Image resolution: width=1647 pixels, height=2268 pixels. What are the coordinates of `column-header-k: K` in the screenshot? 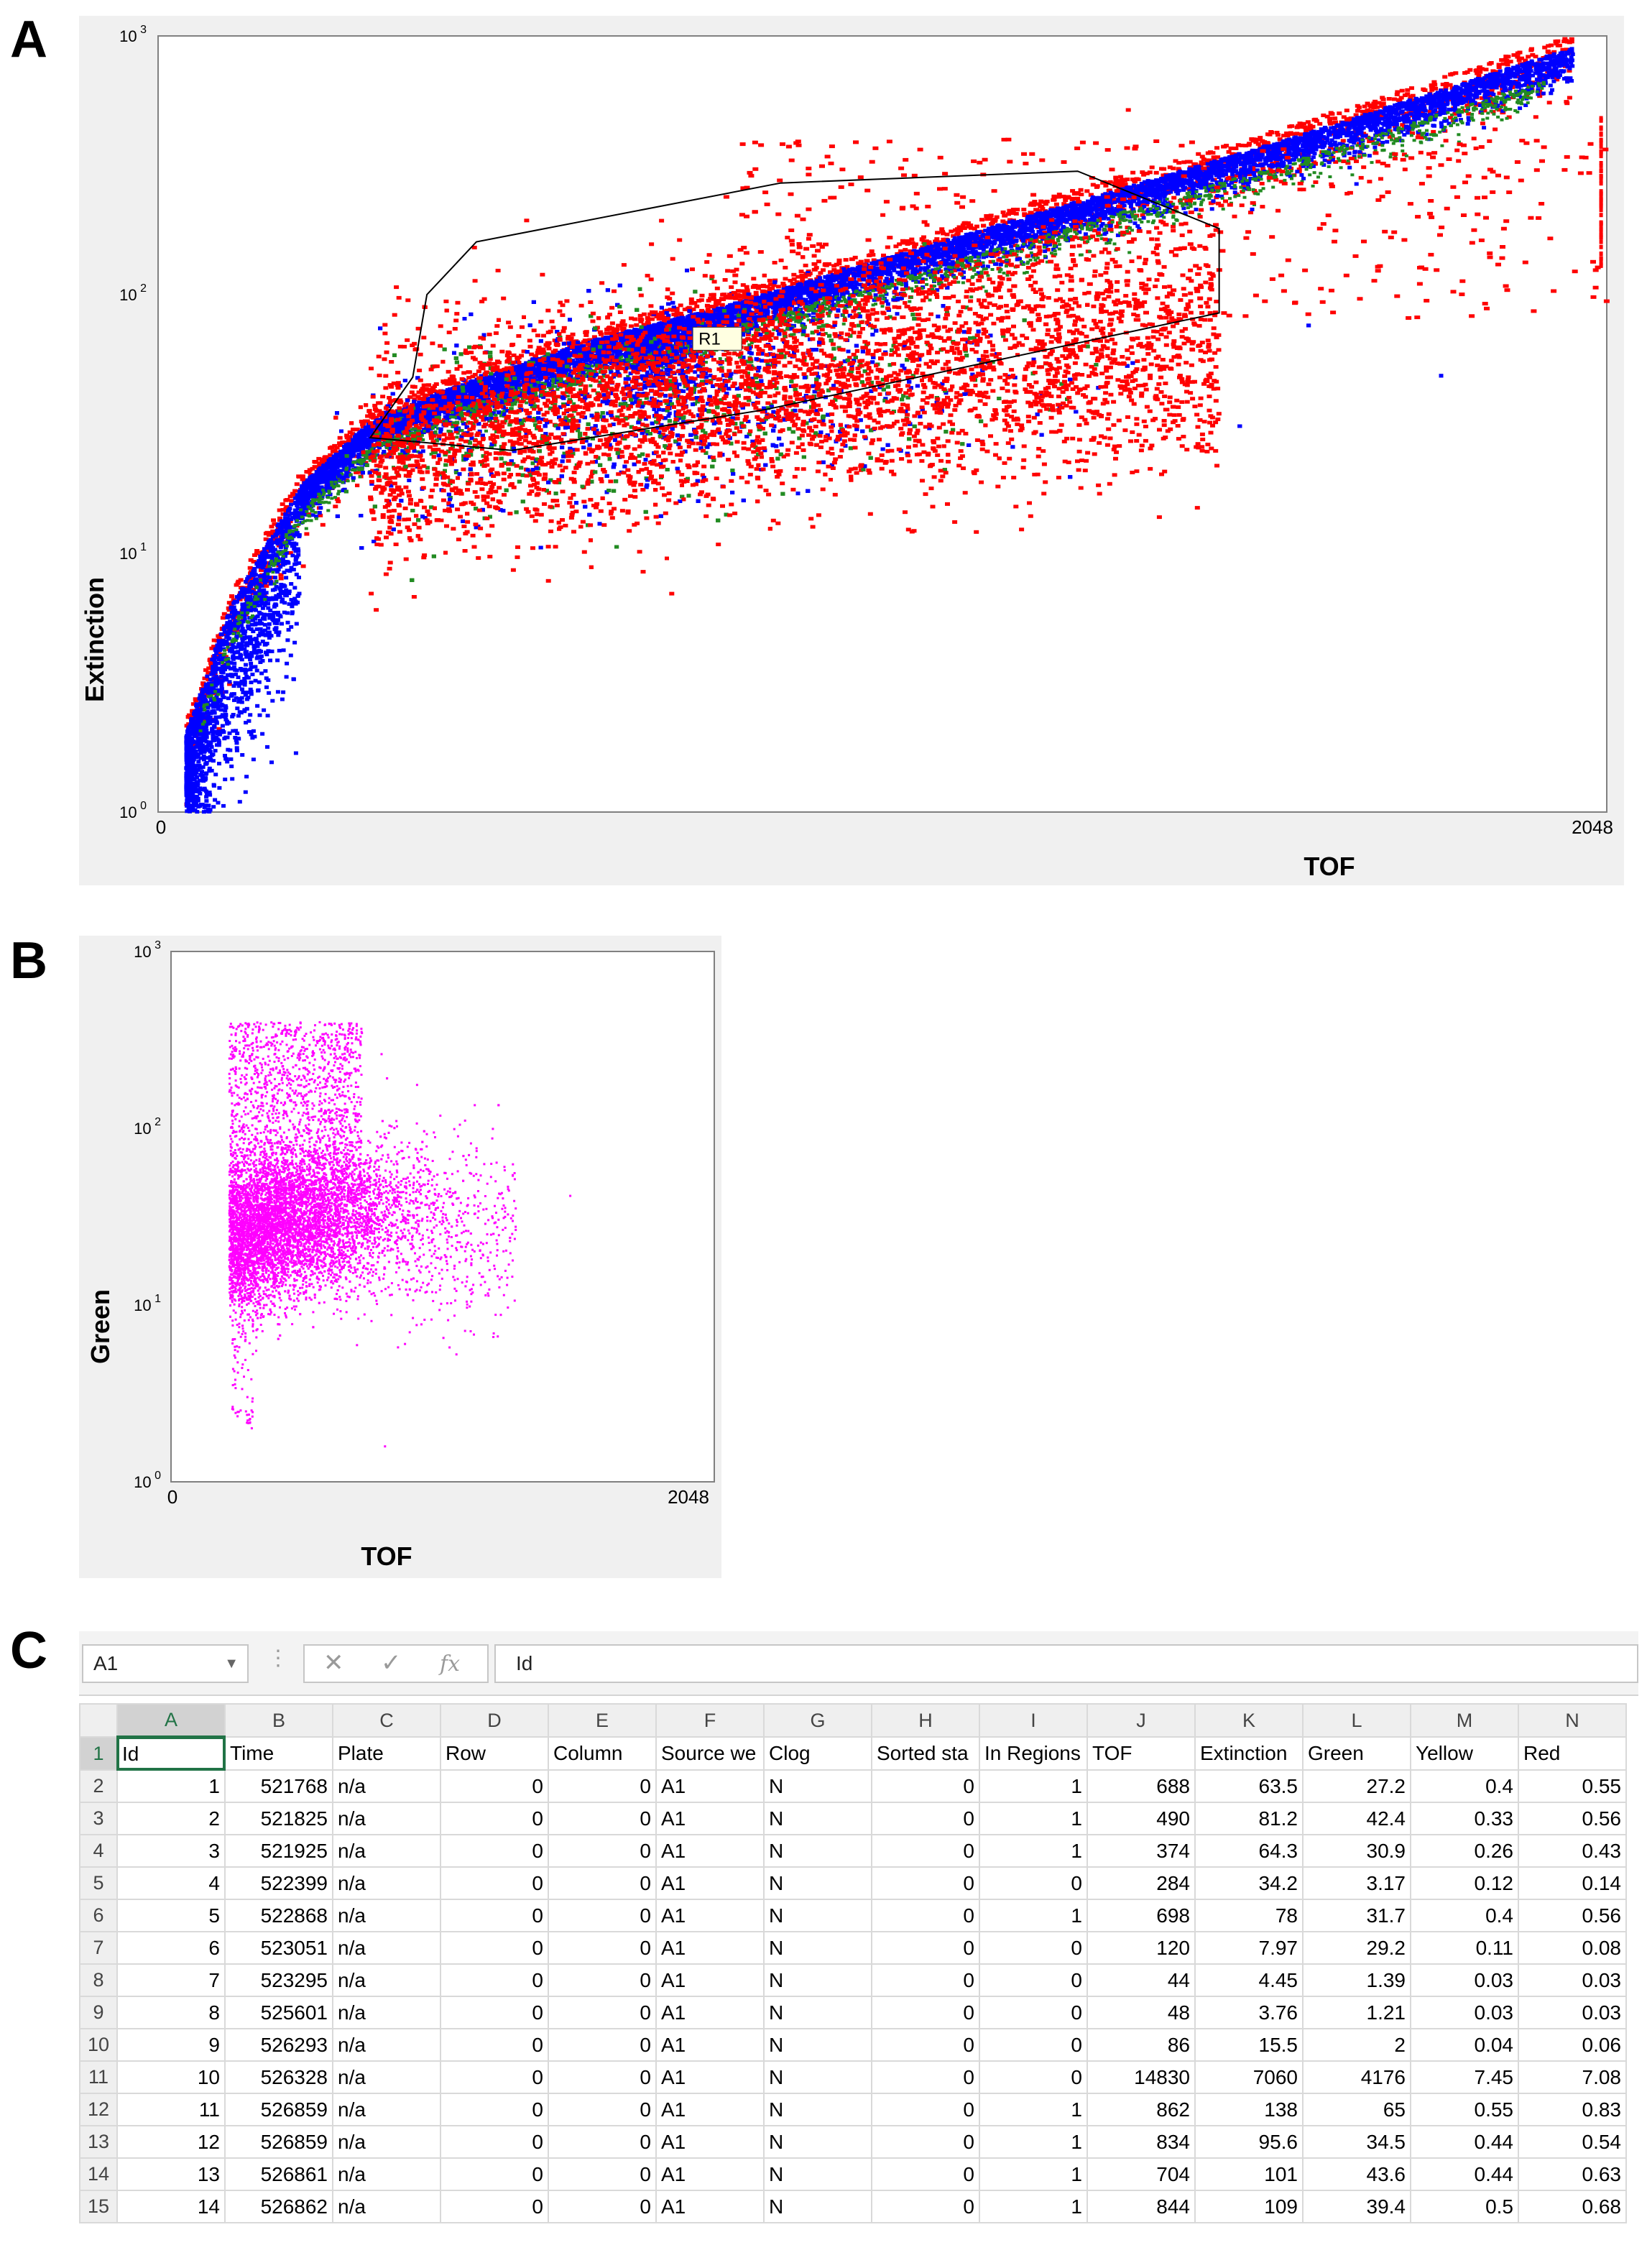 It's located at (1249, 1721).